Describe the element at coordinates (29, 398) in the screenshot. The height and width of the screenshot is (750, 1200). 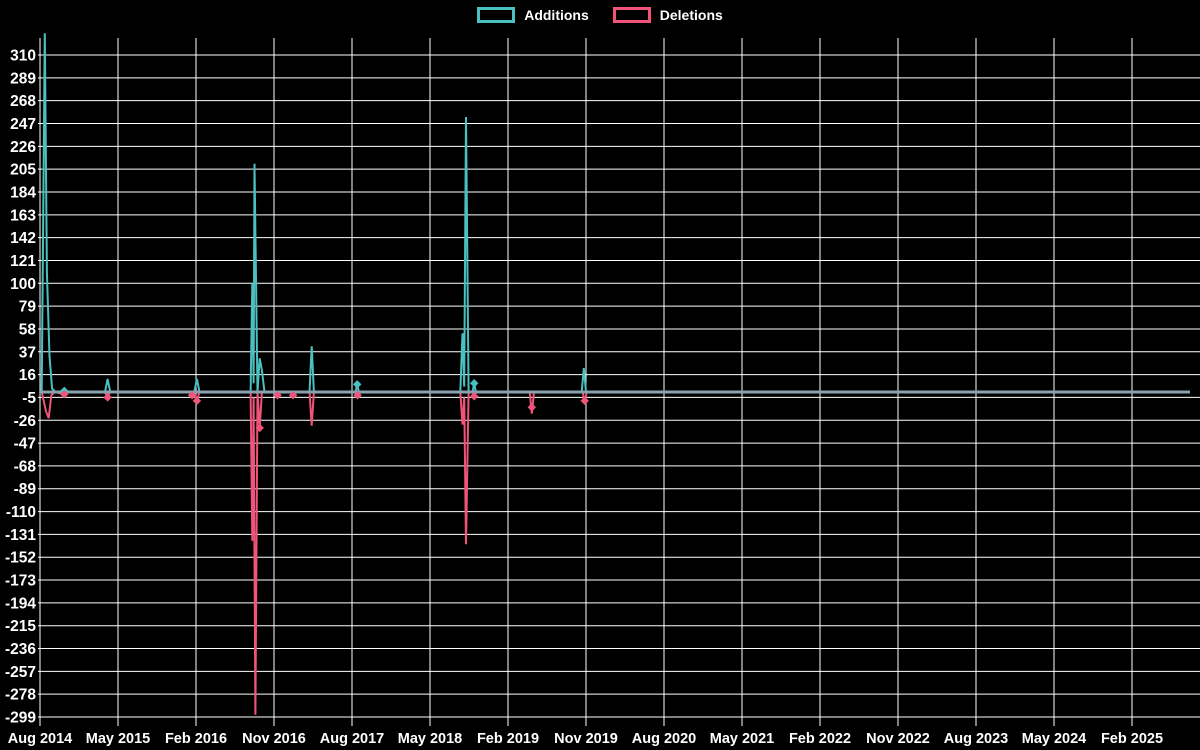
I see `y-tick-label: -5` at that location.